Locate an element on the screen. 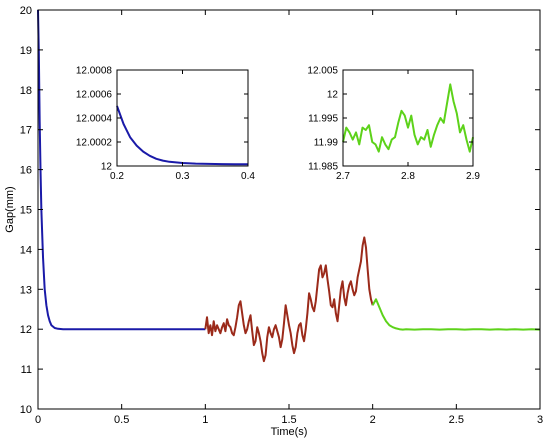 This screenshot has height=439, width=550. y-tick-label: 18 is located at coordinates (26, 91).